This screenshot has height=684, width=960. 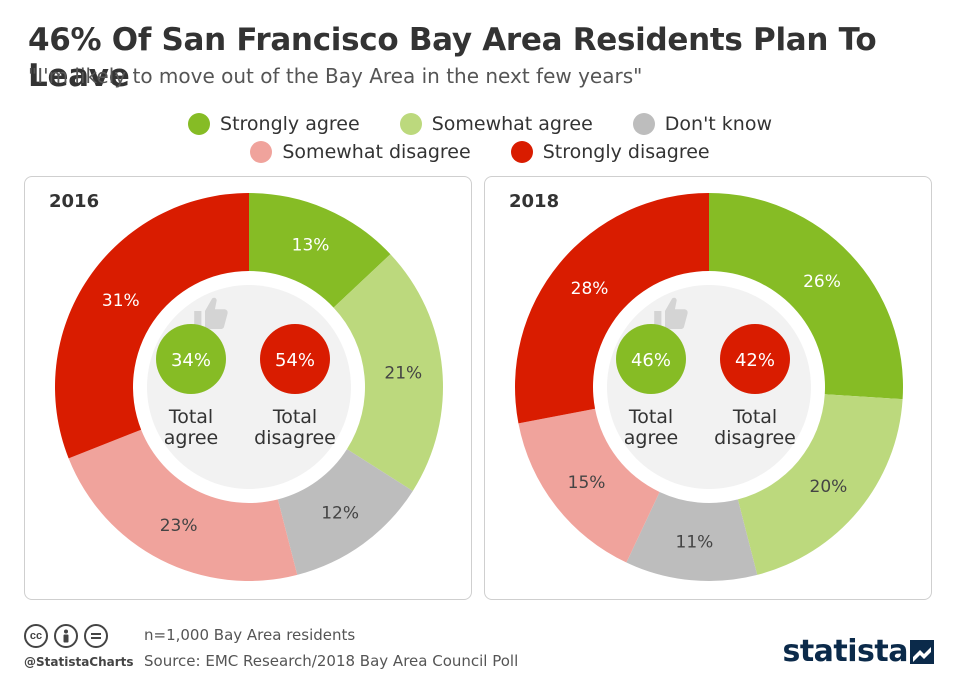 I want to click on attribution-icon, so click(x=66, y=636).